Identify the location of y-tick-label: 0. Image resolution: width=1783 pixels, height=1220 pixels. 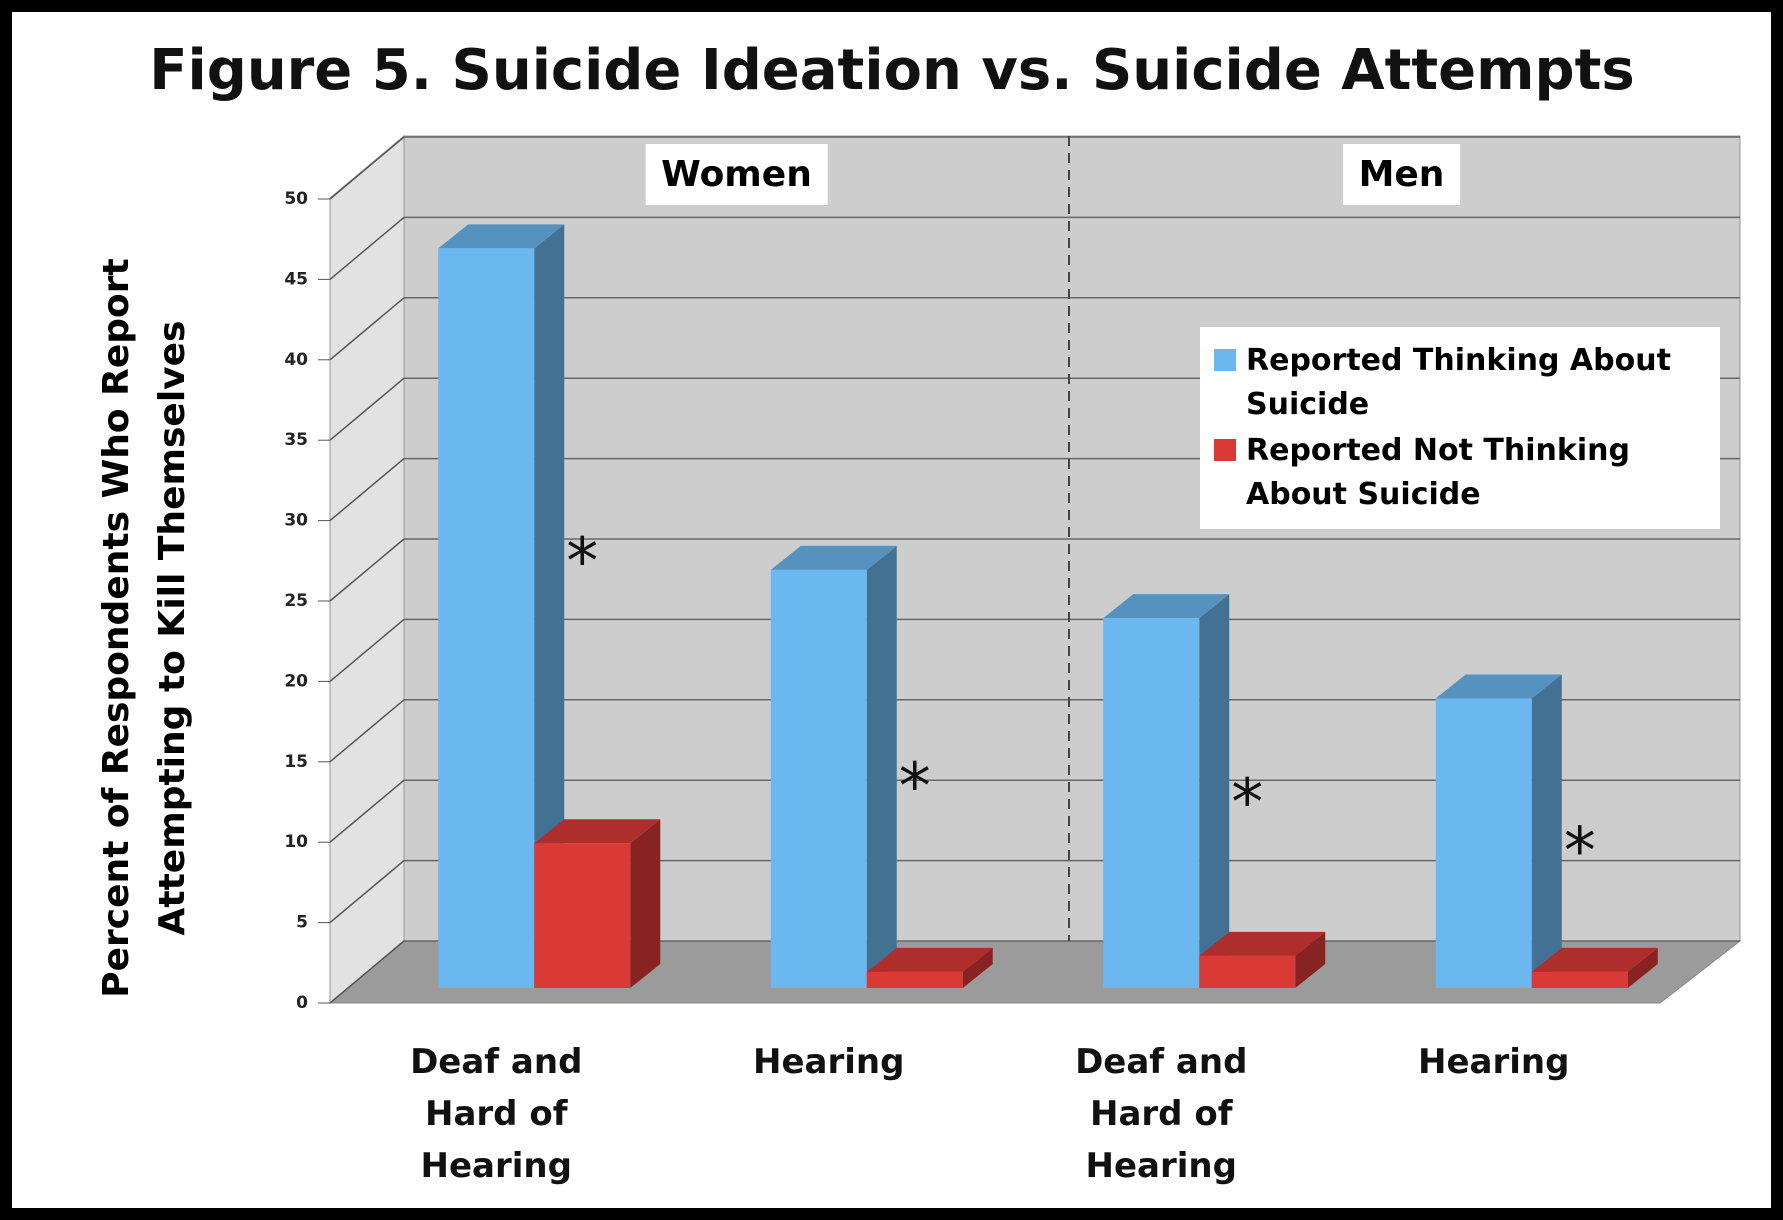
(302, 1003).